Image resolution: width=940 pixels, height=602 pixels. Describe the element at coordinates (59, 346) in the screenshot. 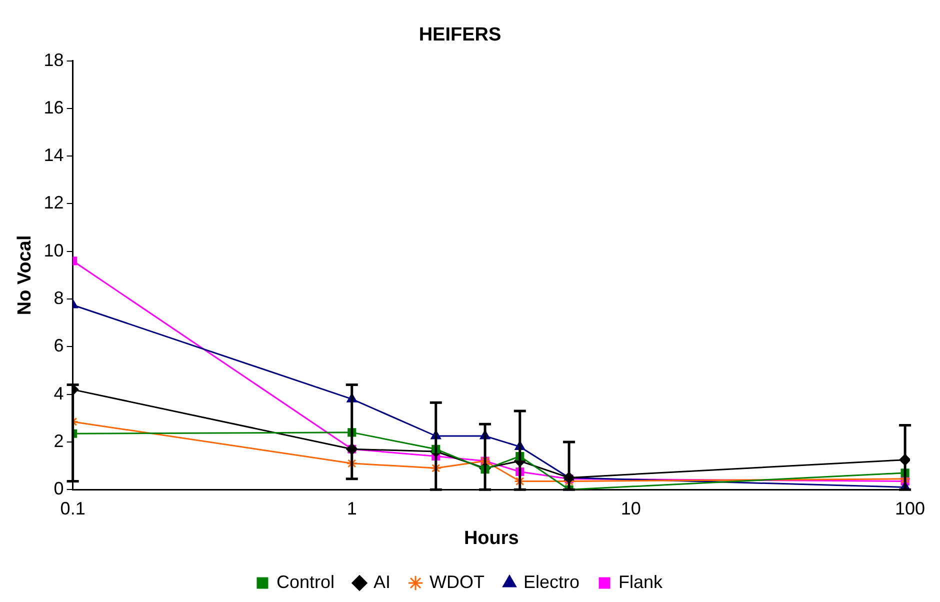

I see `y-tick-label: 6` at that location.